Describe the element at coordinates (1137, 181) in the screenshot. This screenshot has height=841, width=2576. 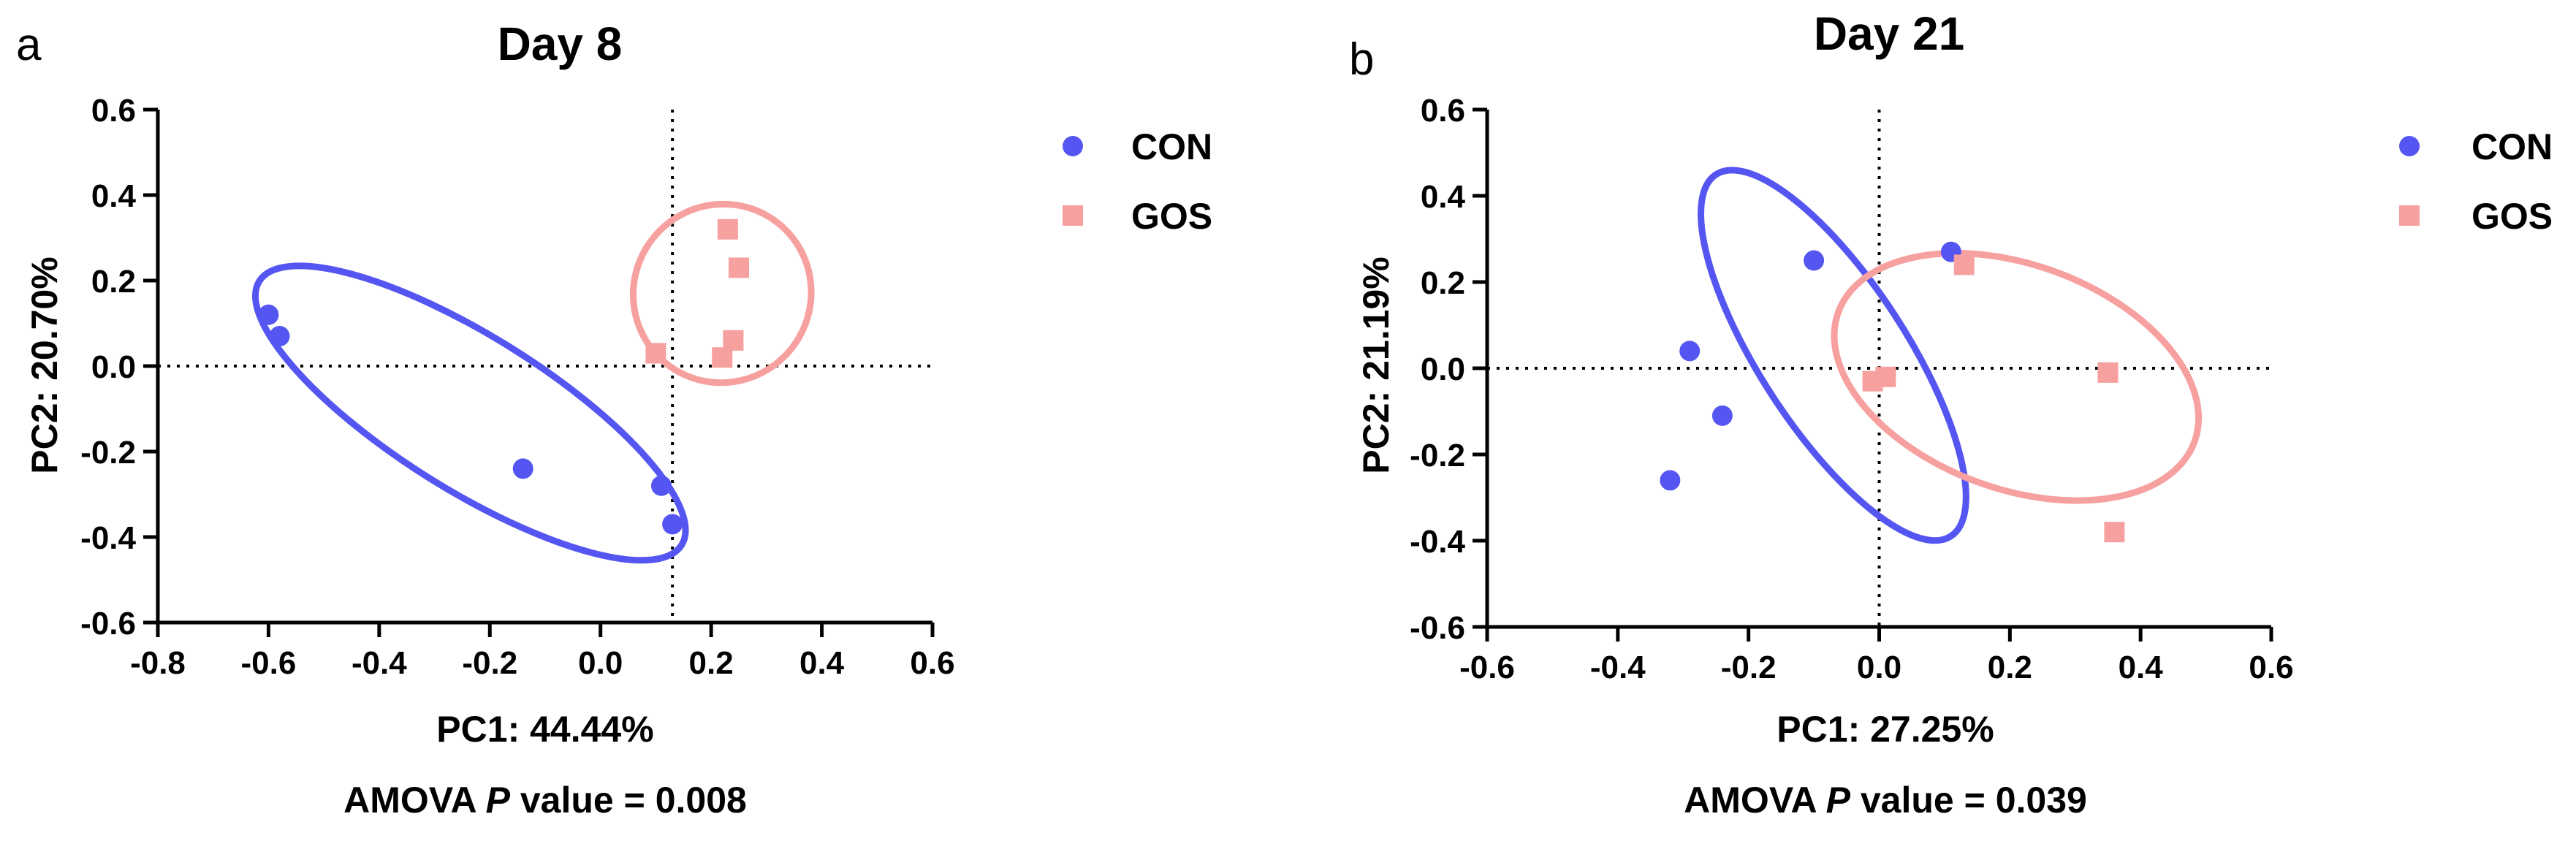
I see `panel-a-legend: CON GOS` at that location.